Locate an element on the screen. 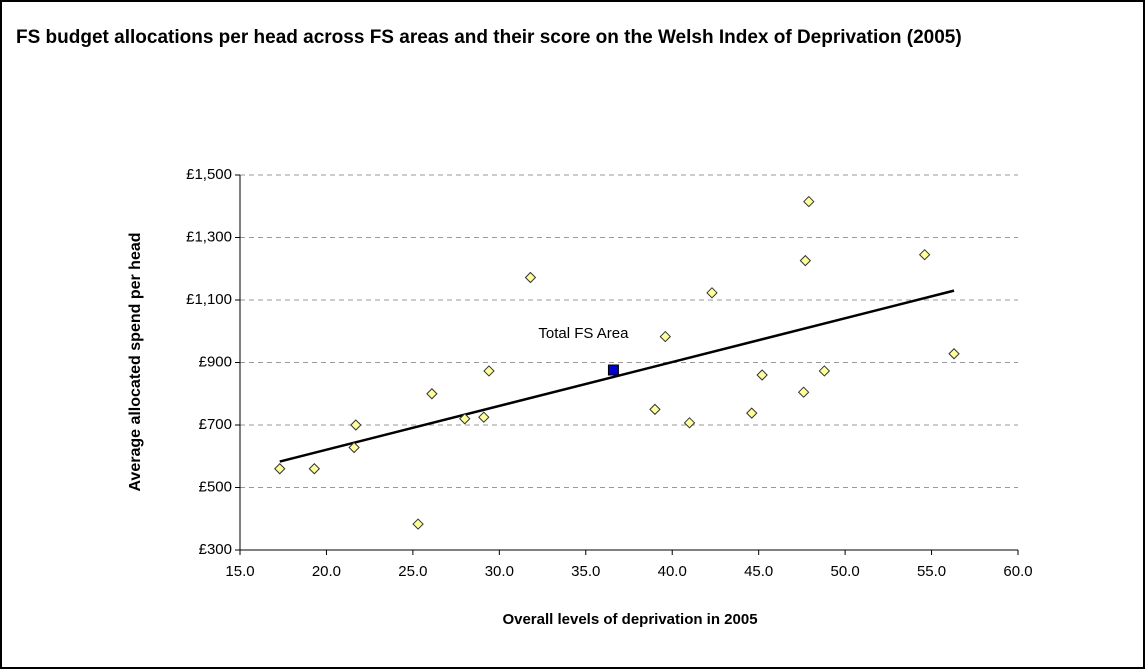 This screenshot has width=1145, height=669. y-tick-label: £700 is located at coordinates (215, 424).